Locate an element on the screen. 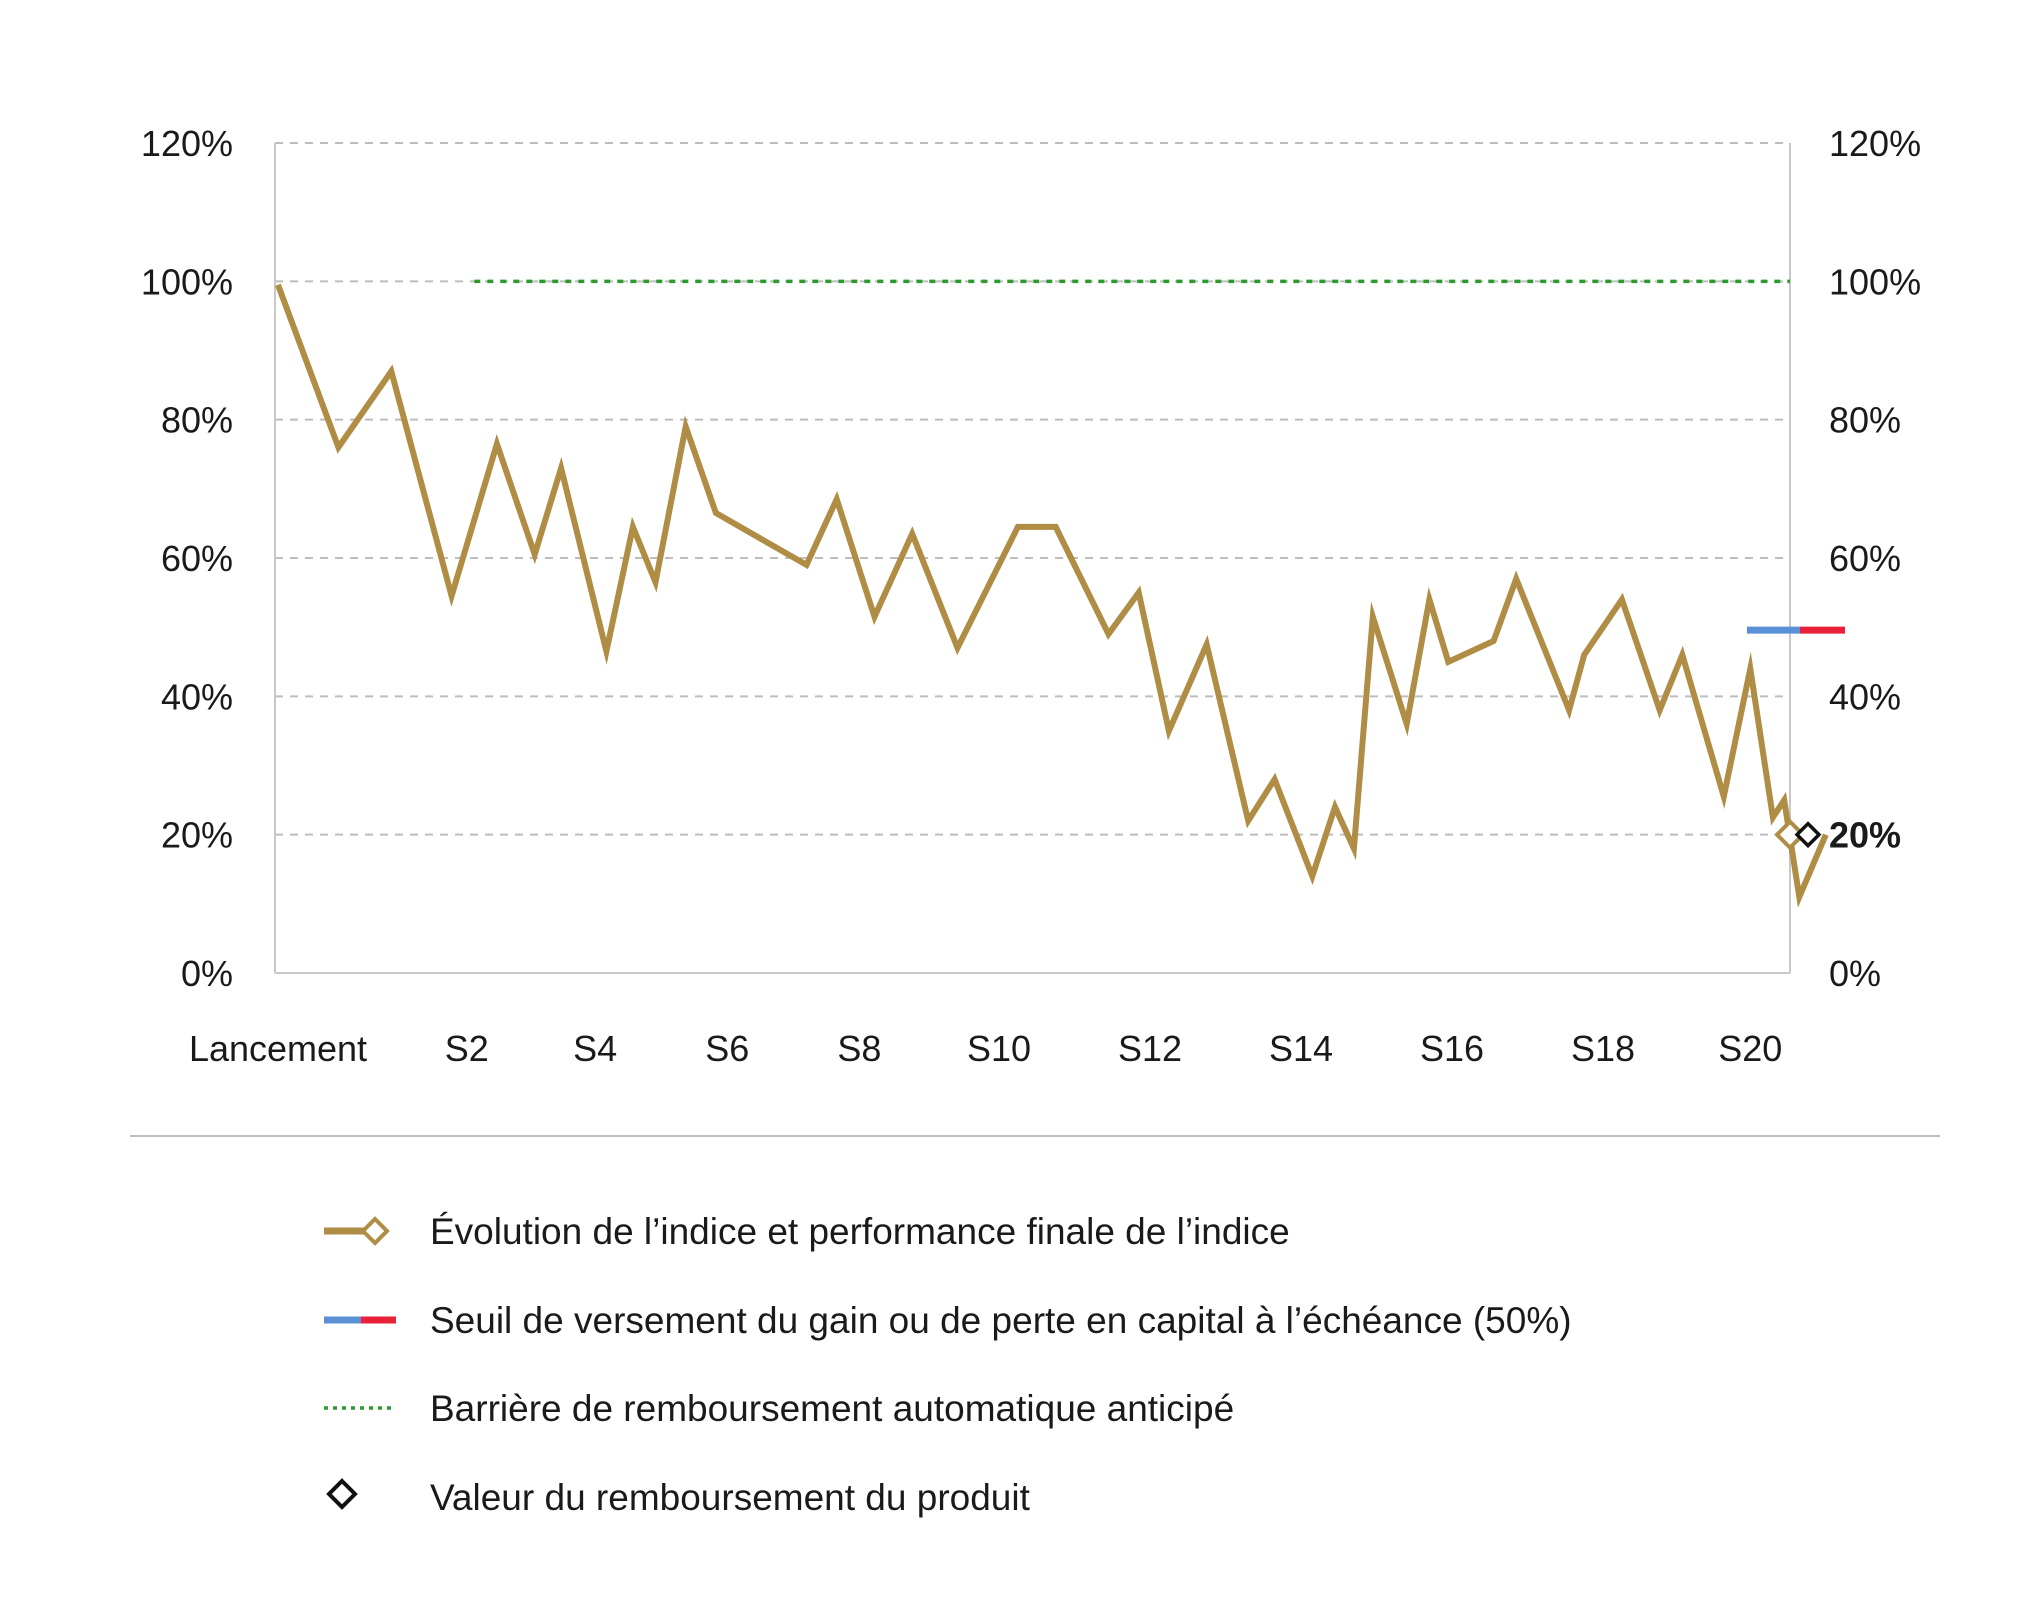  y-tick-label-right: 120% is located at coordinates (1875, 143).